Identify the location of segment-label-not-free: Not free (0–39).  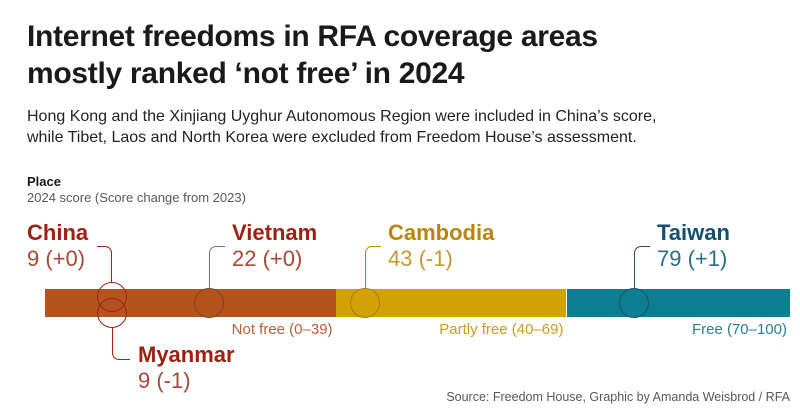
(282, 329).